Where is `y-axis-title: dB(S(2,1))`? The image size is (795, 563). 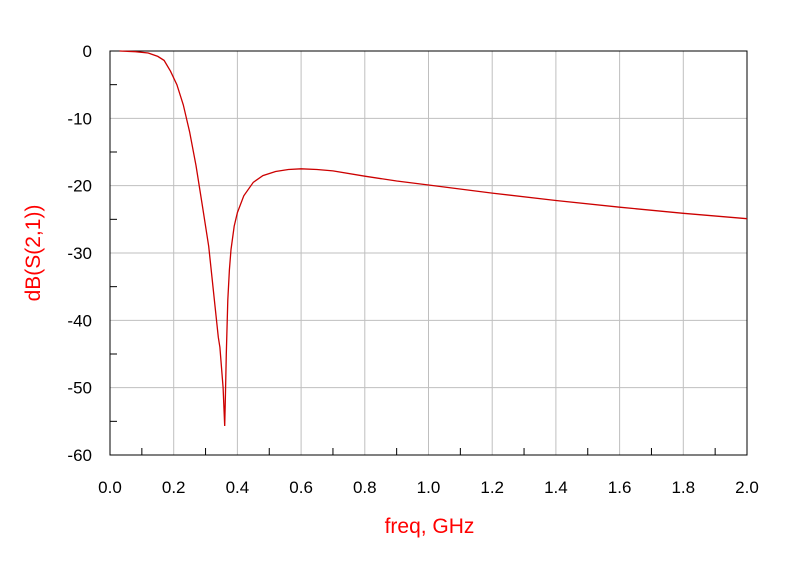 y-axis-title: dB(S(2,1)) is located at coordinates (33, 253).